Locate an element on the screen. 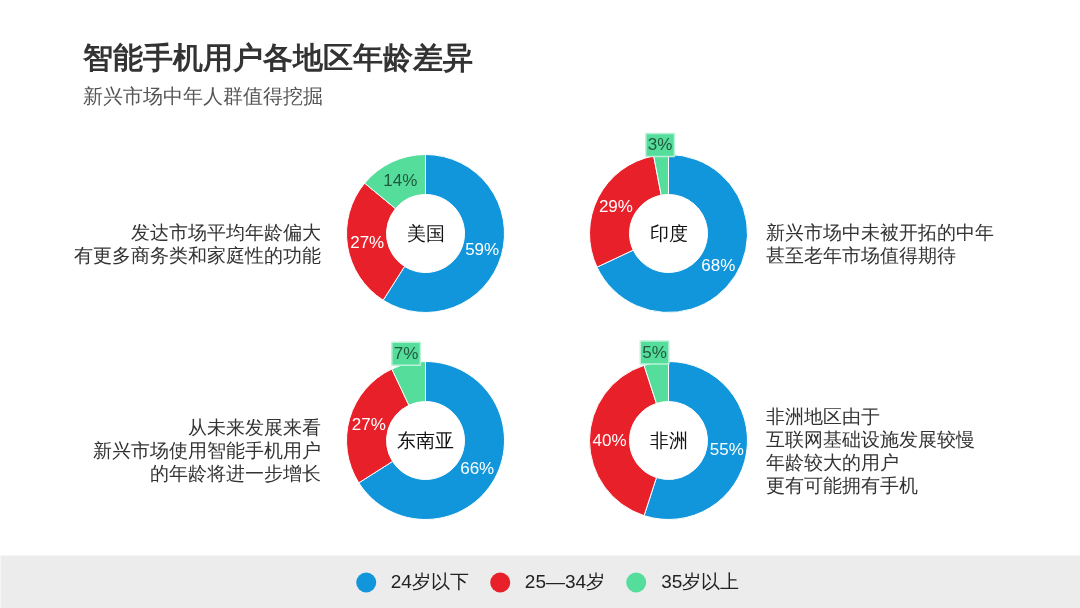  text: 印度 is located at coordinates (668, 233).